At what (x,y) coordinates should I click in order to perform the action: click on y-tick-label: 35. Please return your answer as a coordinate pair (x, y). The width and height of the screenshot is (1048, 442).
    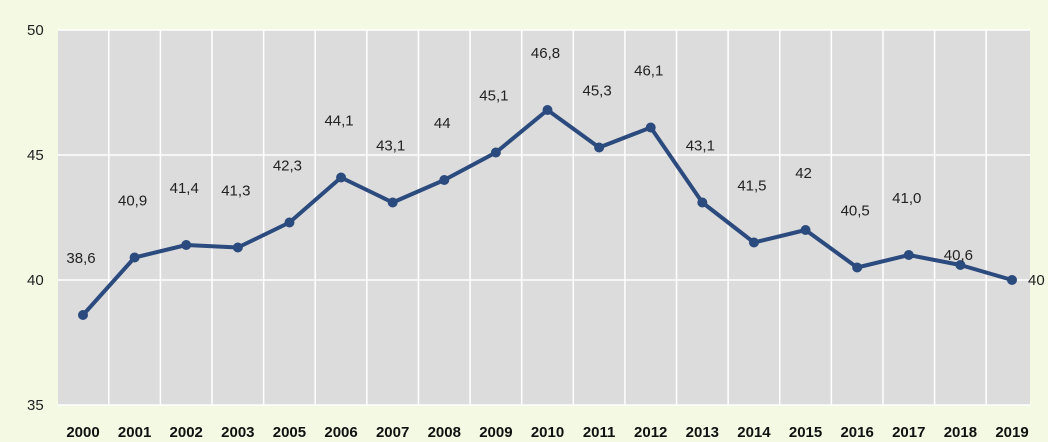
    Looking at the image, I should click on (35, 405).